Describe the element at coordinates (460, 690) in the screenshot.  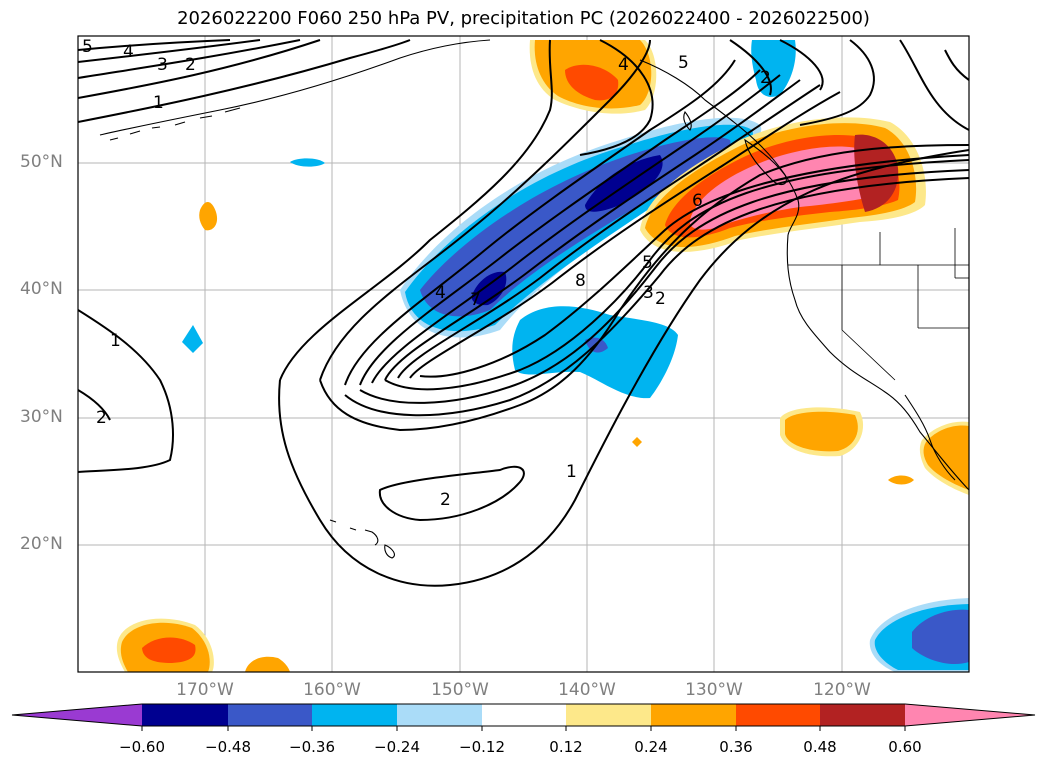
I see `lon-label: 150°W` at that location.